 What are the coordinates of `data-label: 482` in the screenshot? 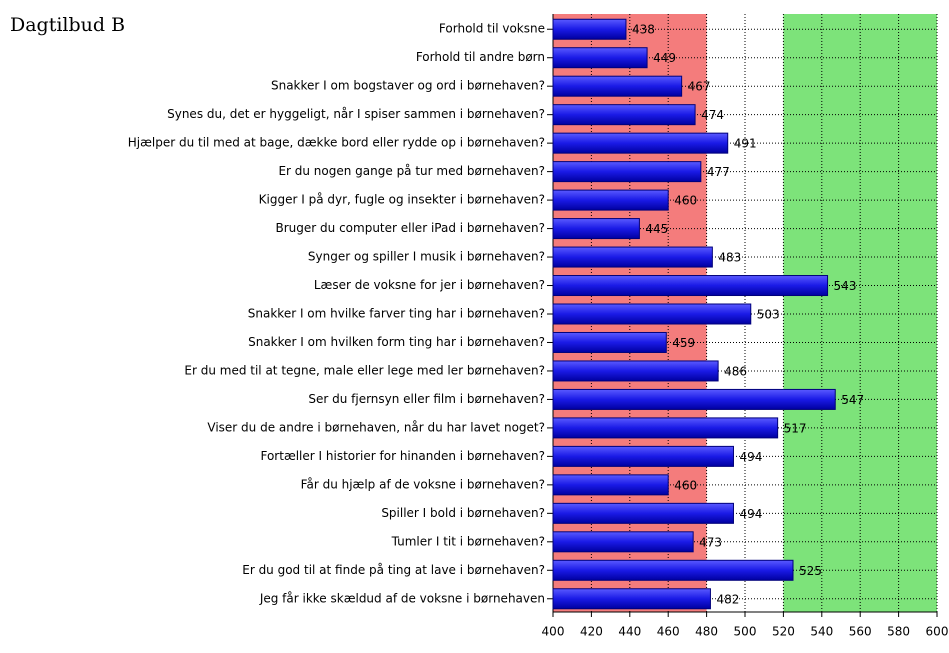 It's located at (727, 599).